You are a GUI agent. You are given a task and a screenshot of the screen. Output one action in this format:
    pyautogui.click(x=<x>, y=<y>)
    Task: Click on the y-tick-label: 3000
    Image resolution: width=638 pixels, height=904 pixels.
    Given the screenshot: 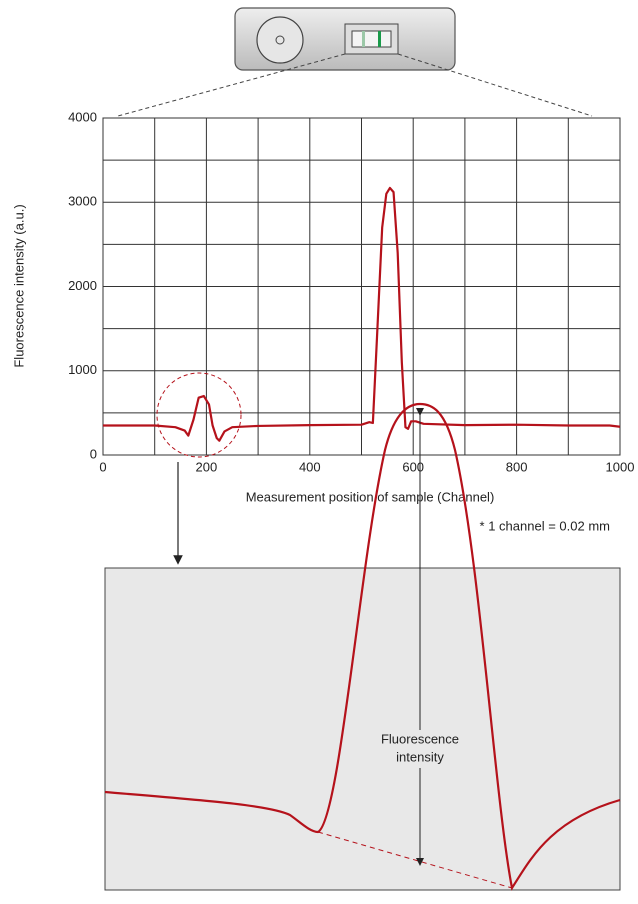 What is the action you would take?
    pyautogui.click(x=82, y=201)
    